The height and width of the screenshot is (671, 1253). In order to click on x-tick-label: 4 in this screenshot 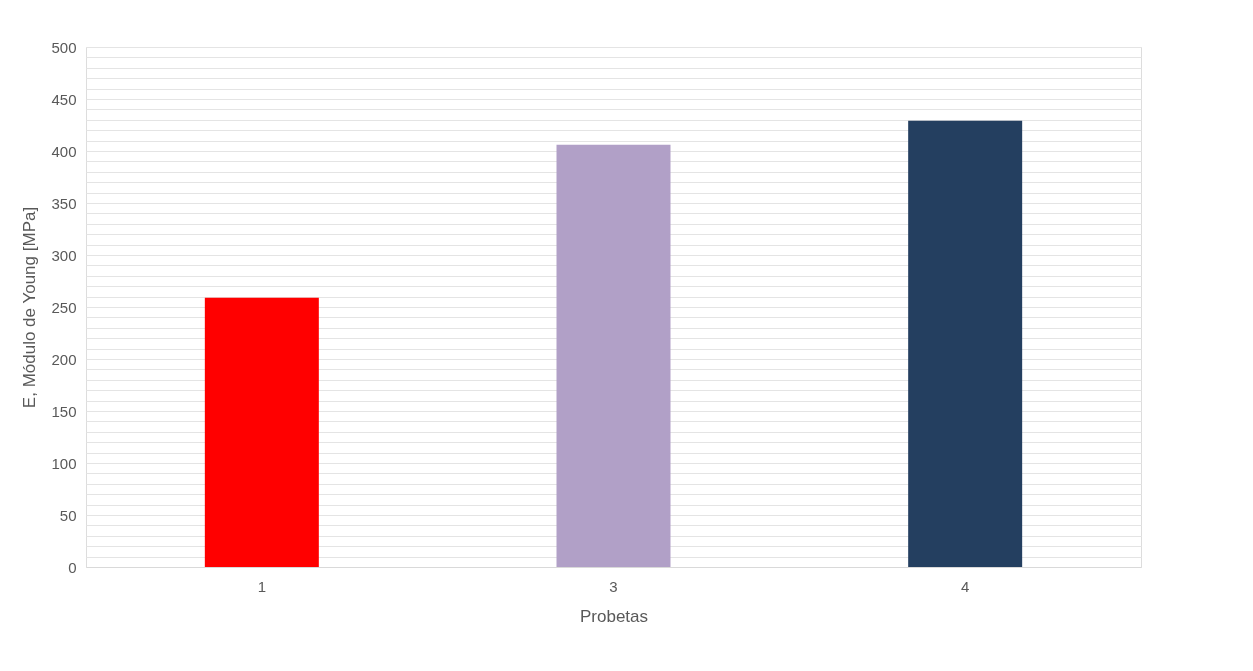, I will do `click(965, 586)`.